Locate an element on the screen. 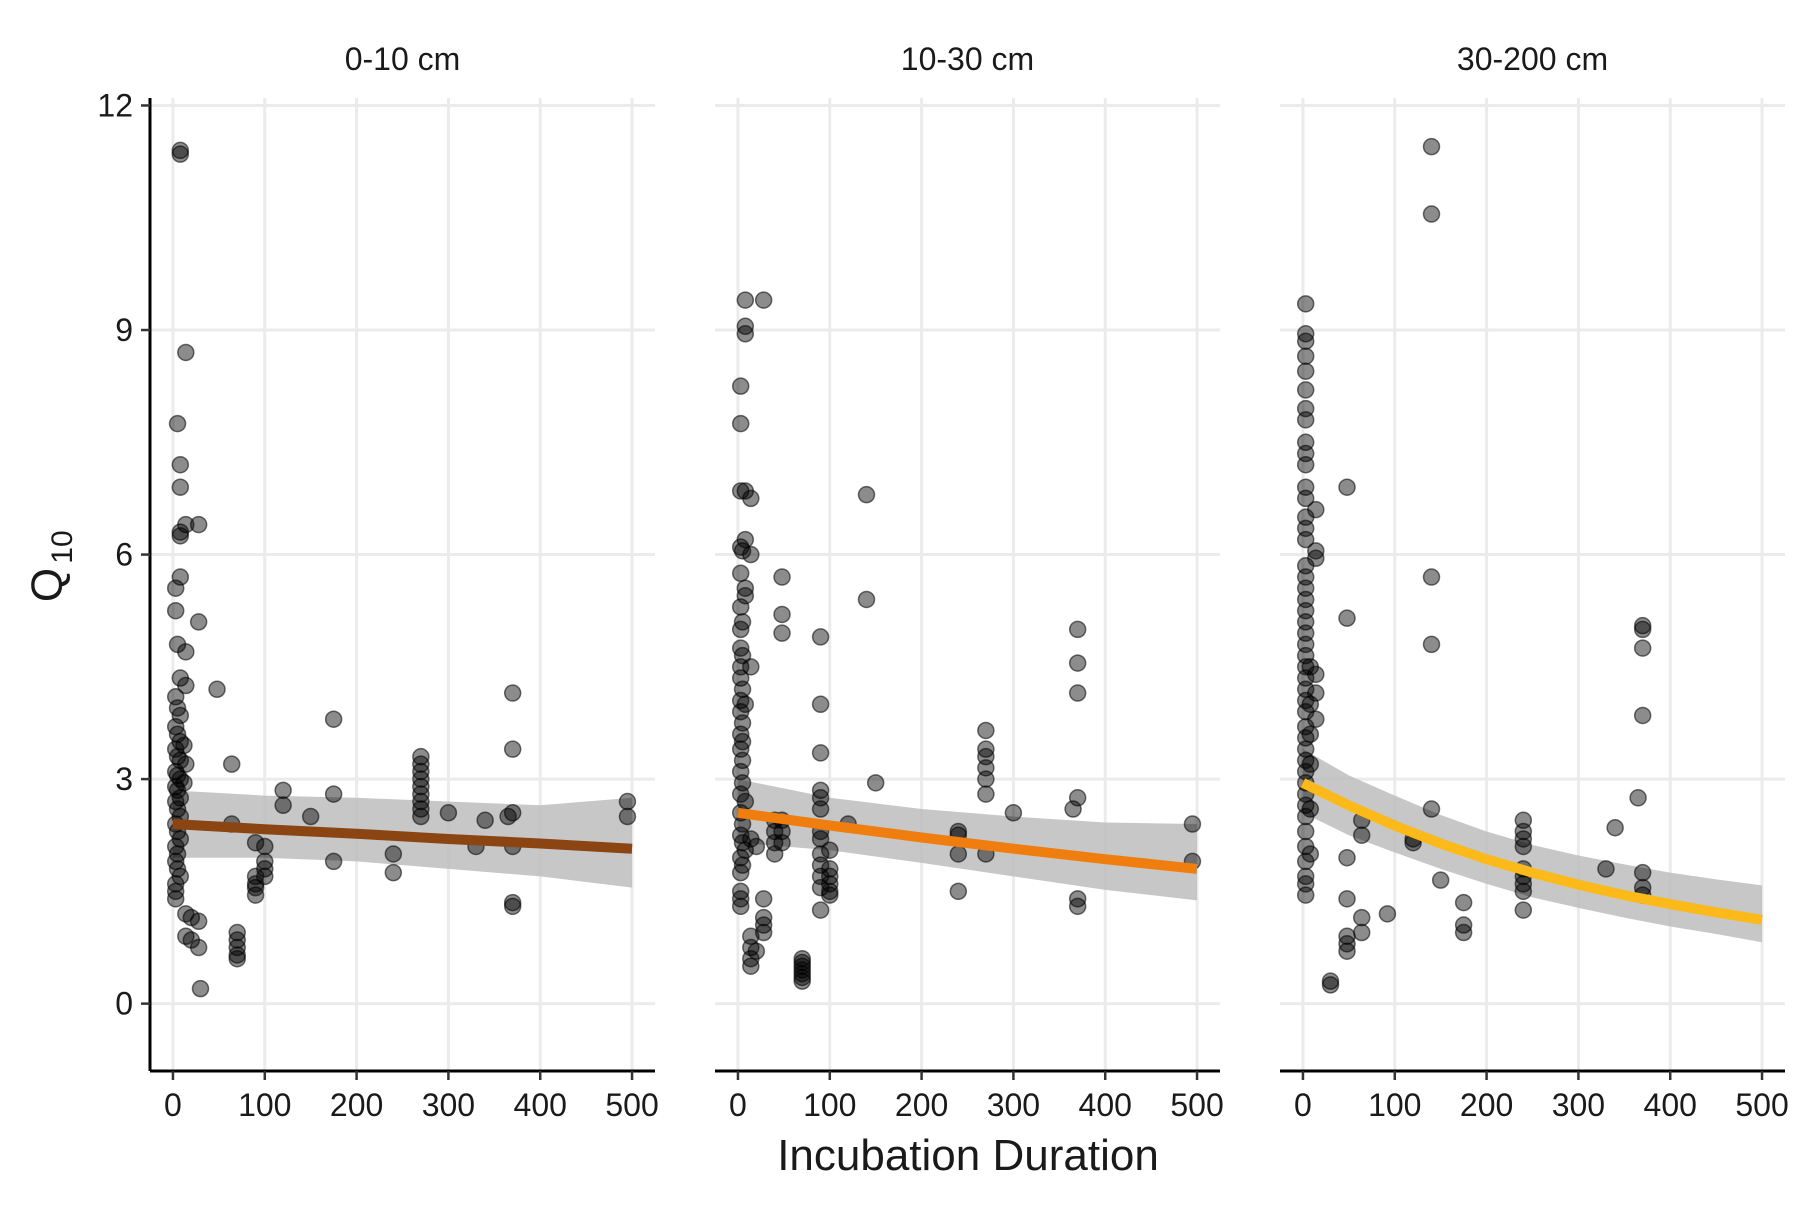  x-tick-label: 300 is located at coordinates (448, 1105).